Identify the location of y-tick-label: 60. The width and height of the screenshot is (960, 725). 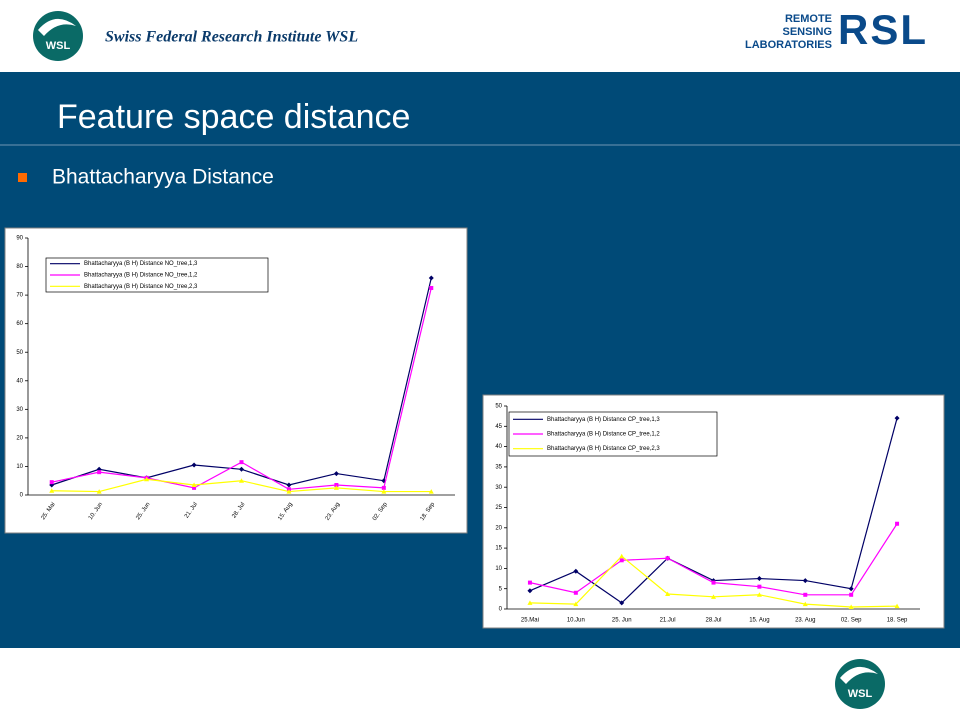
(19, 324).